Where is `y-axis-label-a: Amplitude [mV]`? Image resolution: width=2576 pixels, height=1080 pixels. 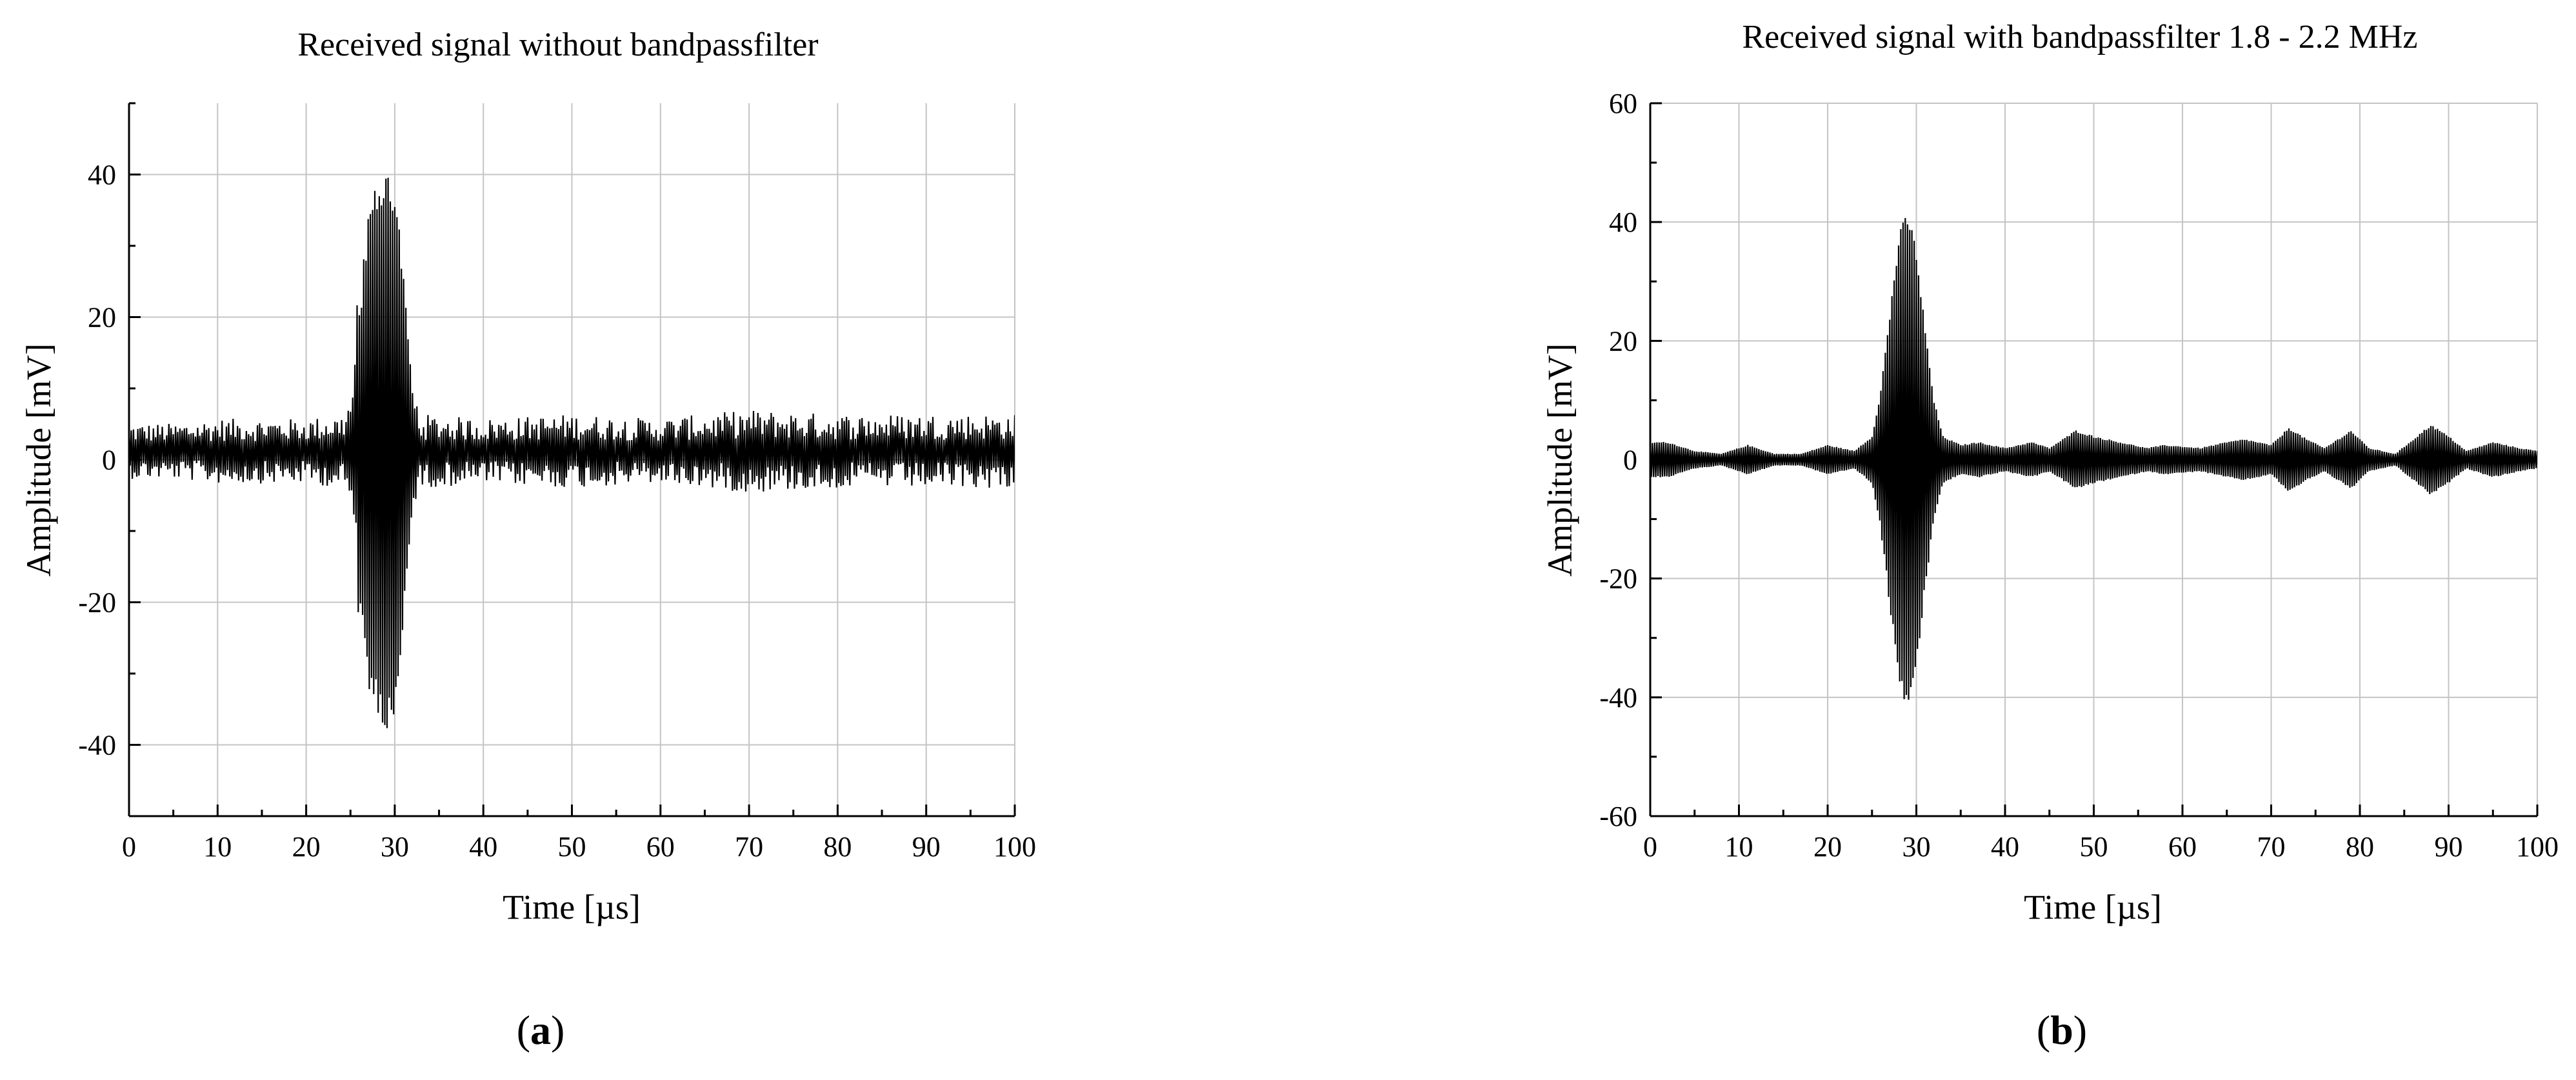
y-axis-label-a: Amplitude [mV] is located at coordinates (38, 459).